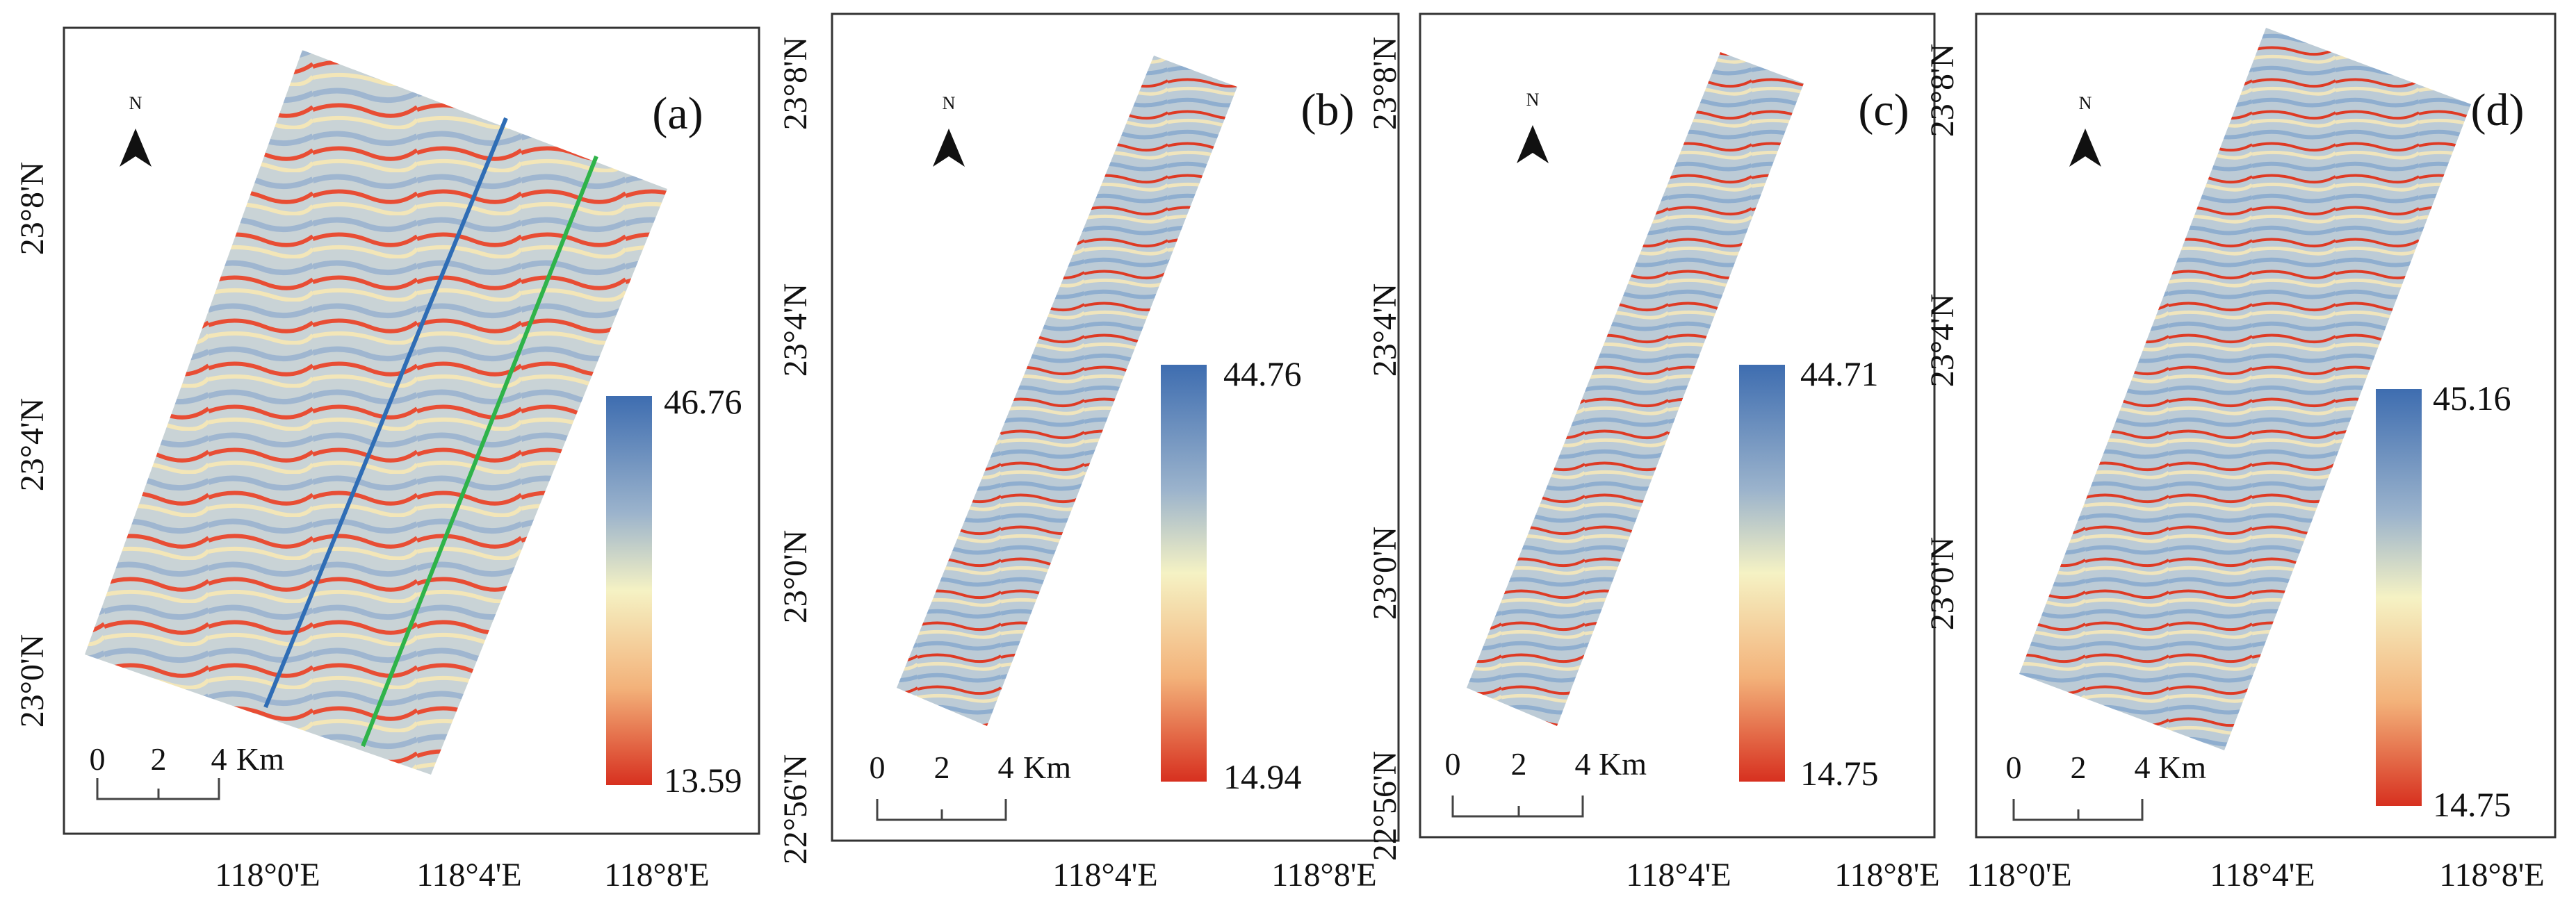  Describe the element at coordinates (1328, 110) in the screenshot. I see `panel-b-label: (b)` at that location.